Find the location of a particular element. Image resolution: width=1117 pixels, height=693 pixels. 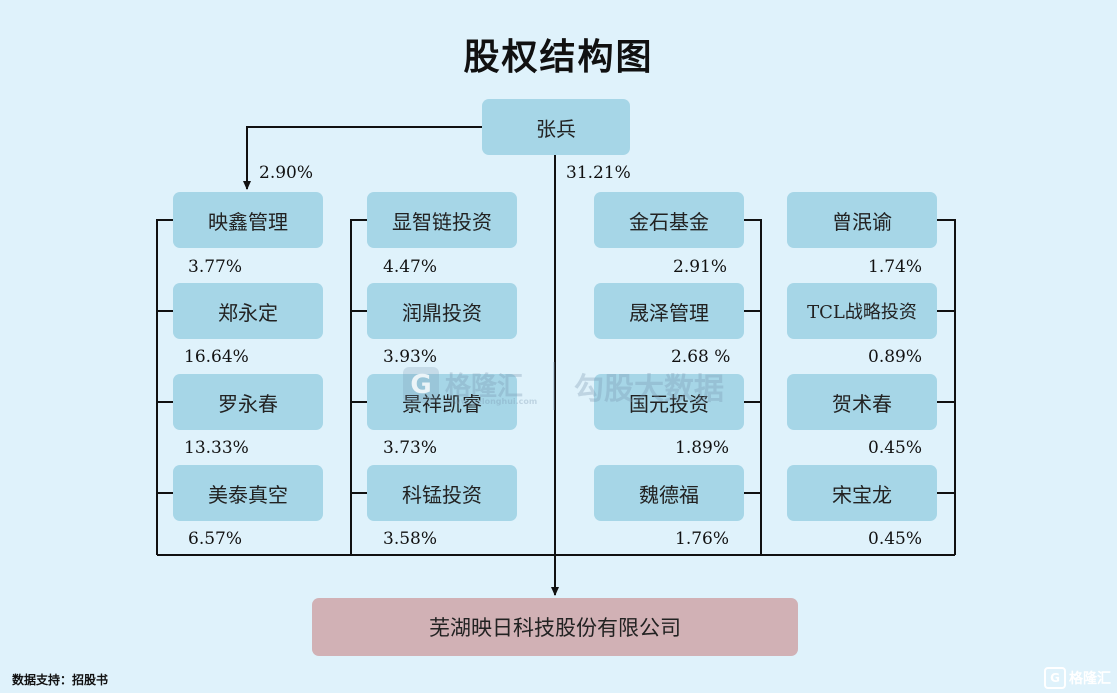

shareholder-pct: 16.64% is located at coordinates (216, 357).